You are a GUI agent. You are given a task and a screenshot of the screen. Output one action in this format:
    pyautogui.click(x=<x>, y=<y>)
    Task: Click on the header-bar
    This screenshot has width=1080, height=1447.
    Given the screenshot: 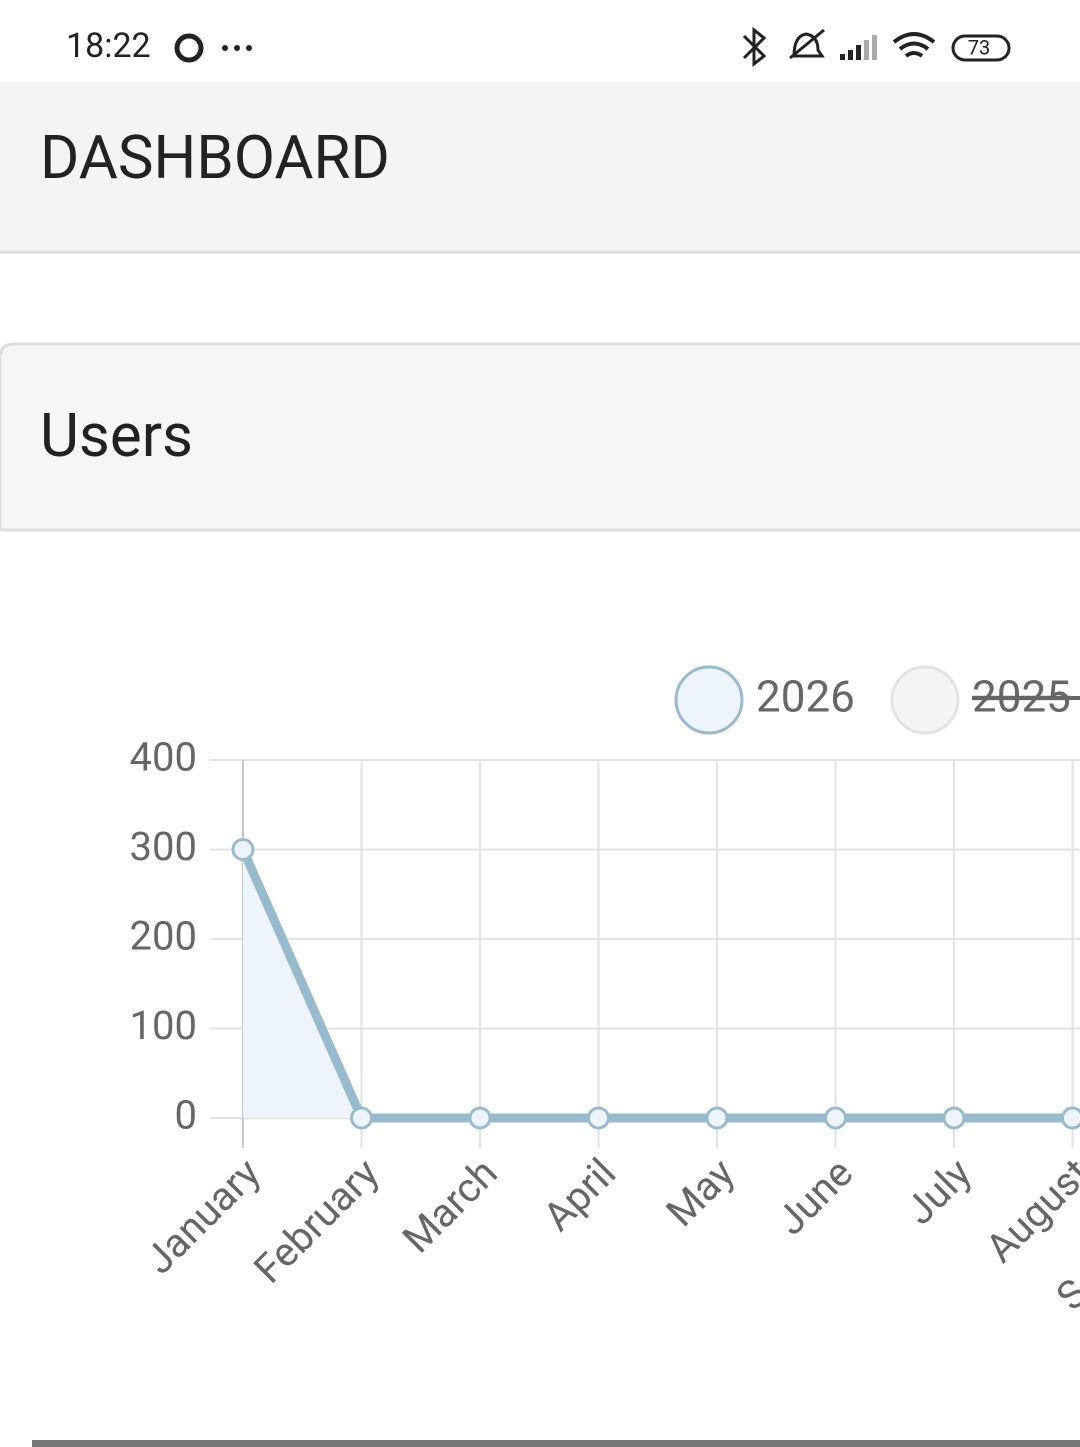 What is the action you would take?
    pyautogui.click(x=540, y=167)
    